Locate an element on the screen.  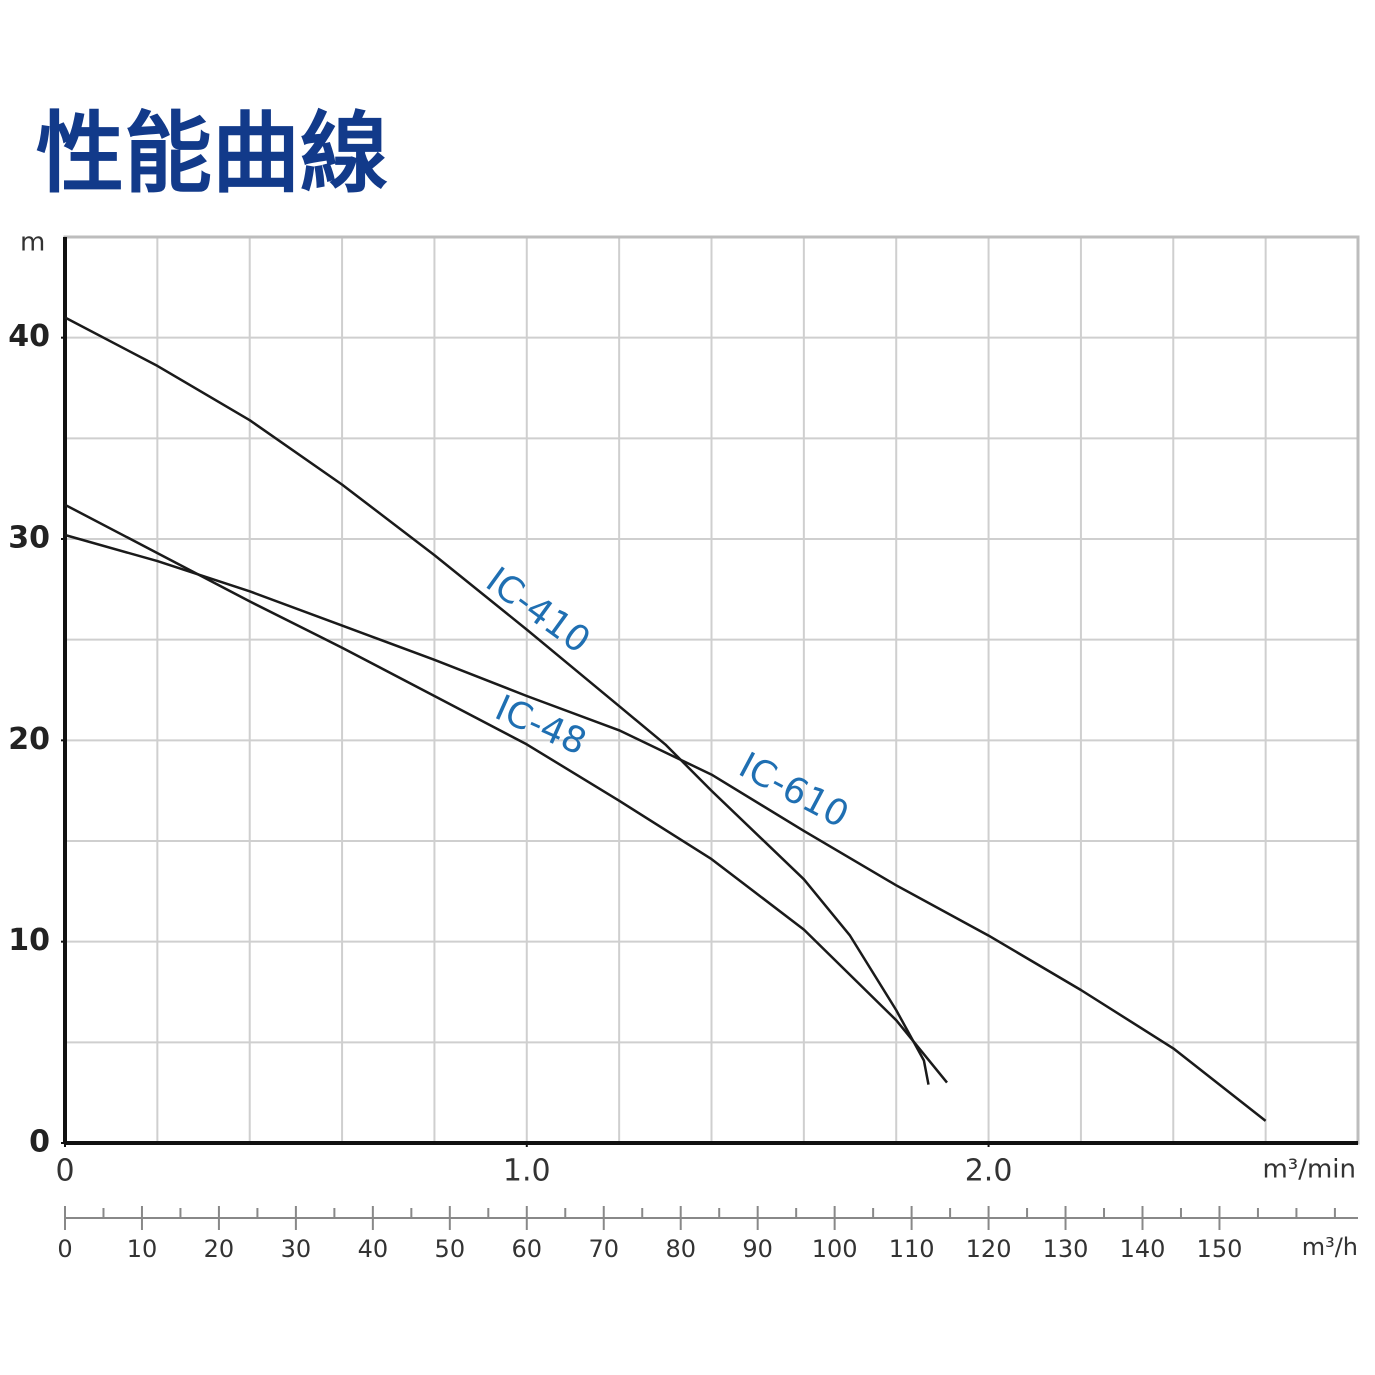
x2-tick-label: 70 is located at coordinates (603, 1249).